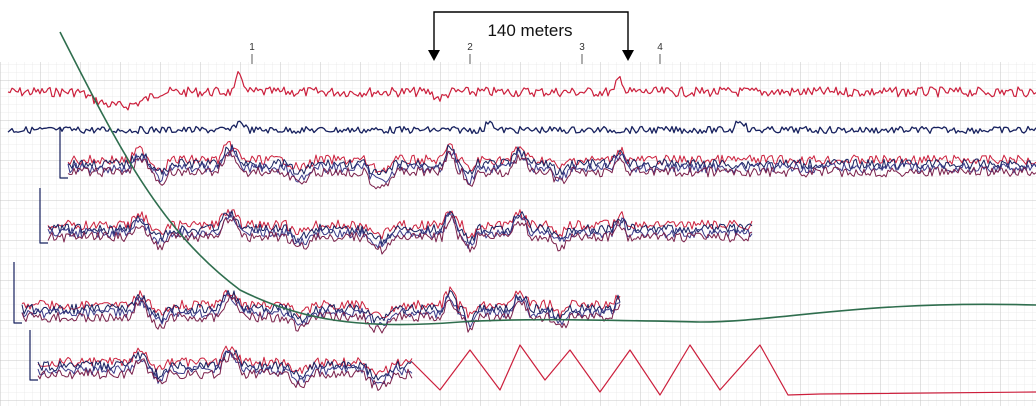 The height and width of the screenshot is (406, 1036). Describe the element at coordinates (723, 370) in the screenshot. I see `trace-red-square-wave` at that location.